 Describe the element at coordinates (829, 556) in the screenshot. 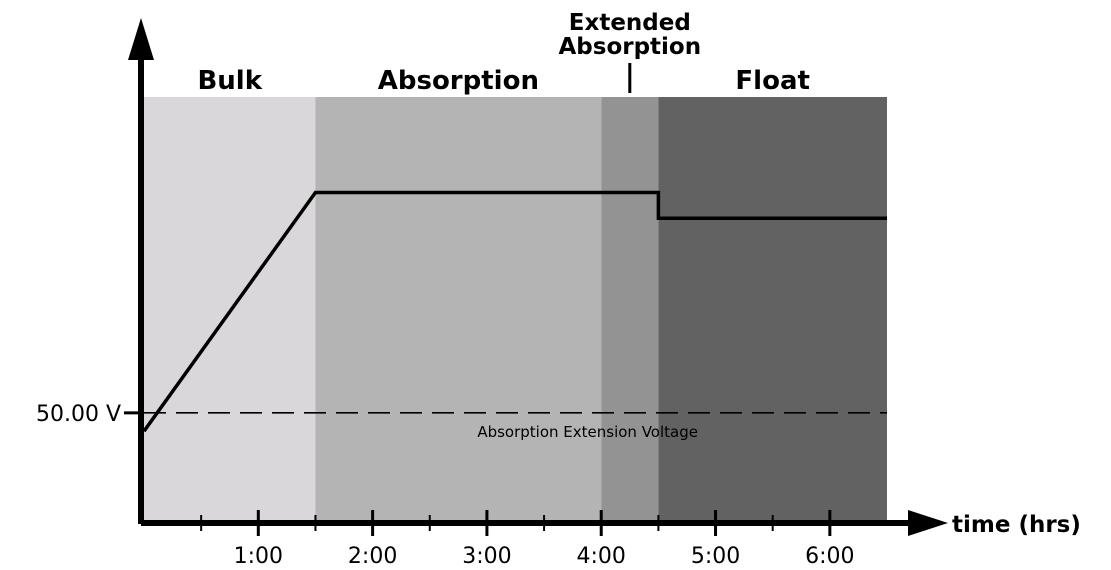

I see `x-tick-label: 6:00` at that location.